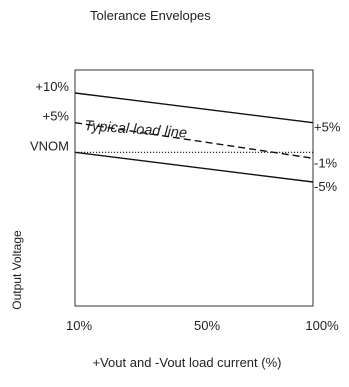 The image size is (349, 387). What do you see at coordinates (52, 86) in the screenshot?
I see `y-tick-left-0: +10%` at bounding box center [52, 86].